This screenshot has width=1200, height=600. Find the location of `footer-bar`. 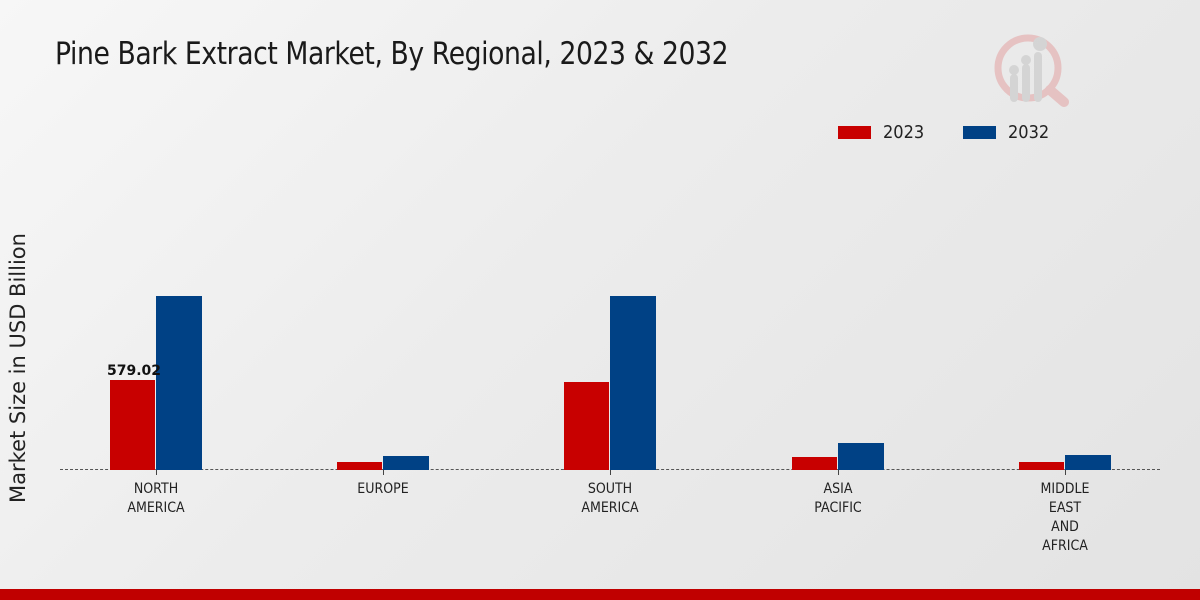

footer-bar is located at coordinates (600, 594).